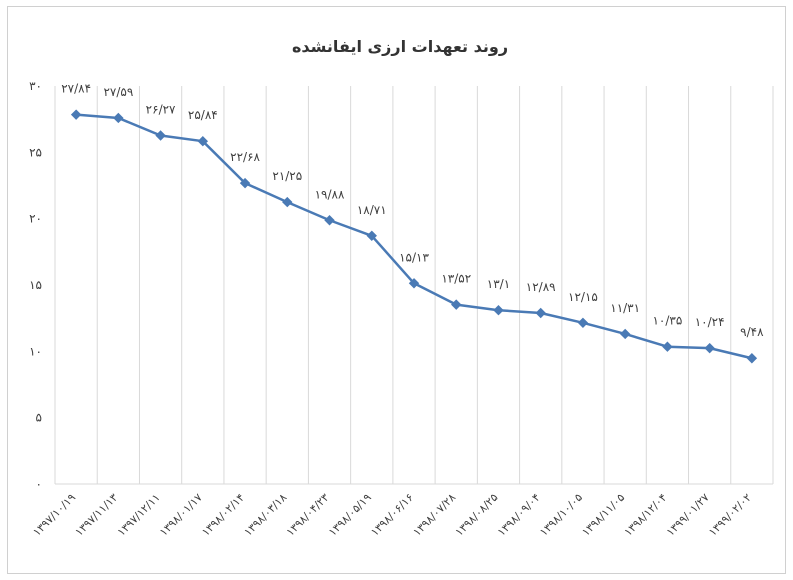 The width and height of the screenshot is (793, 580). What do you see at coordinates (266, 515) in the screenshot?
I see `x-tick-label: ۱۳۹۸/۰۳/۱۸` at bounding box center [266, 515].